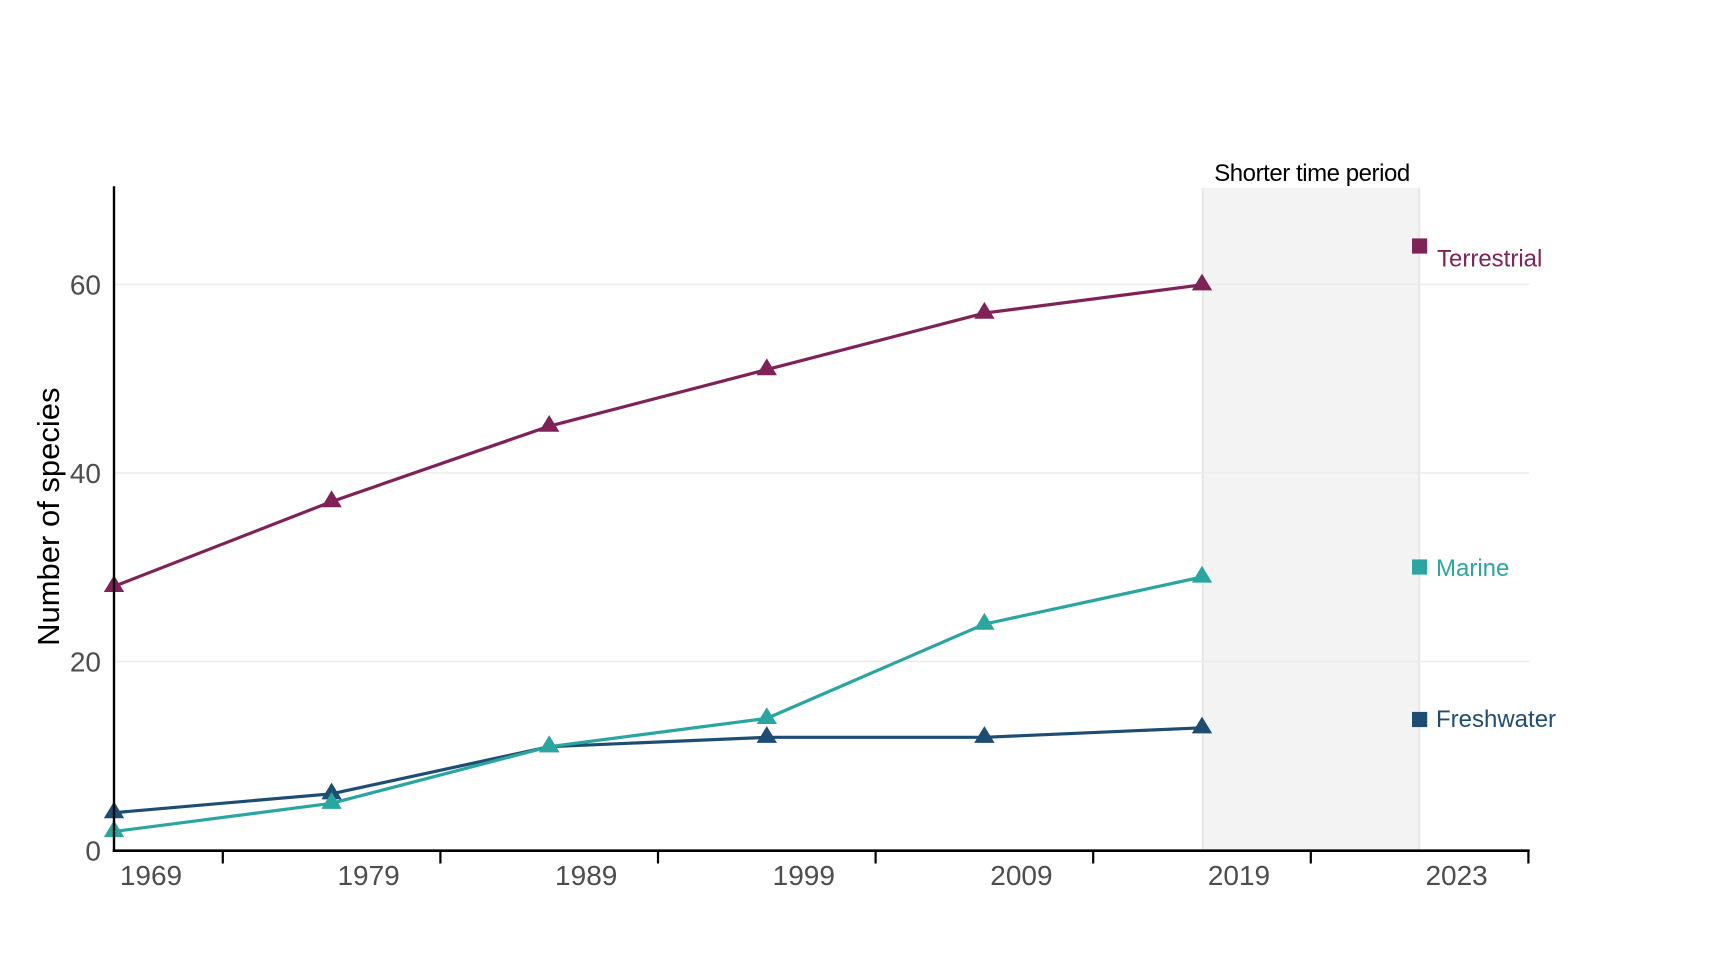  I want to click on svg-text: Marine, so click(1472, 568).